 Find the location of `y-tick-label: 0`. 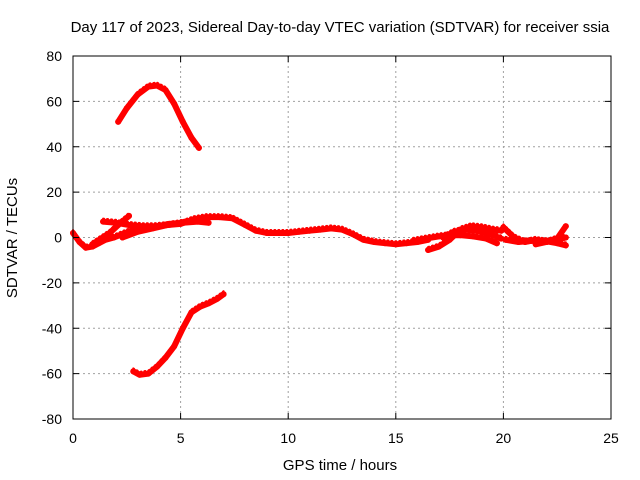

y-tick-label: 0 is located at coordinates (58, 238).